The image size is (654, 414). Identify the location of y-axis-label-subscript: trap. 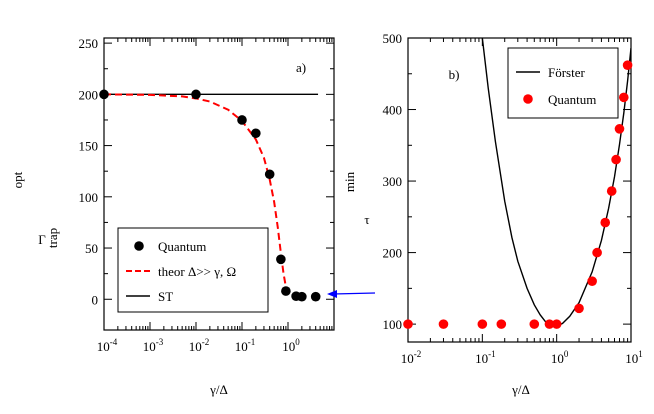
(52, 238).